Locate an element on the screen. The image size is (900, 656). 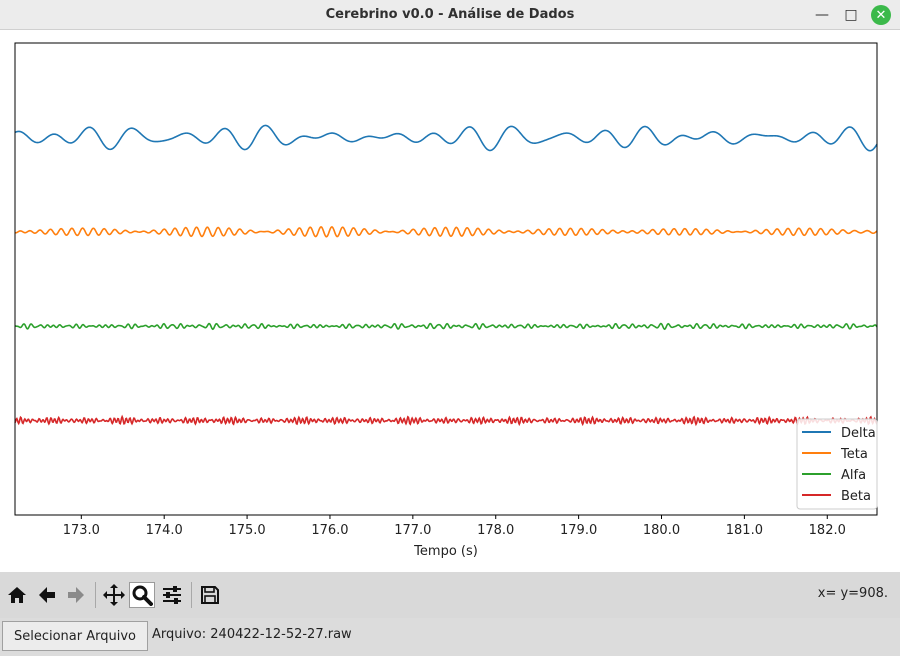
legend-label-teta: Teta is located at coordinates (854, 454).